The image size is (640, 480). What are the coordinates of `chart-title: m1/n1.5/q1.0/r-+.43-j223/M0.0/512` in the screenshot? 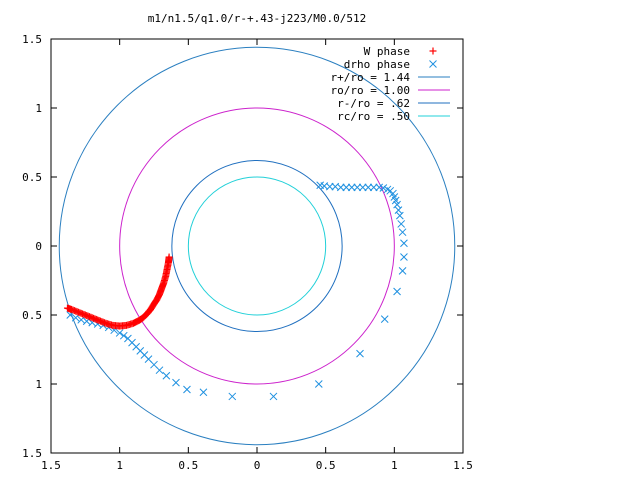 It's located at (257, 18).